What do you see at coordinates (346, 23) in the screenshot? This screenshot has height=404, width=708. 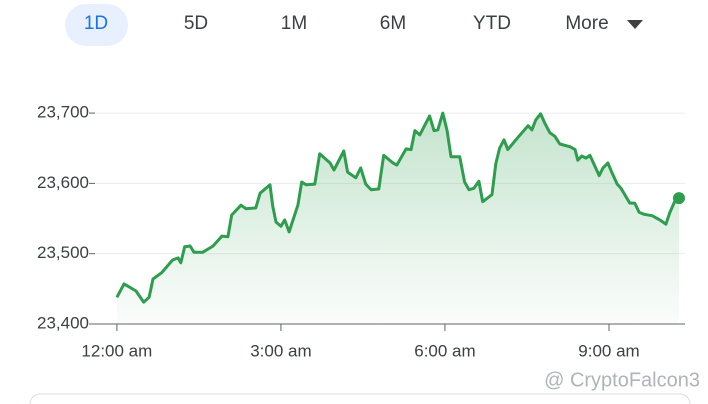 I see `range-tabs: 1D 5D 1M 6M YTD More` at bounding box center [346, 23].